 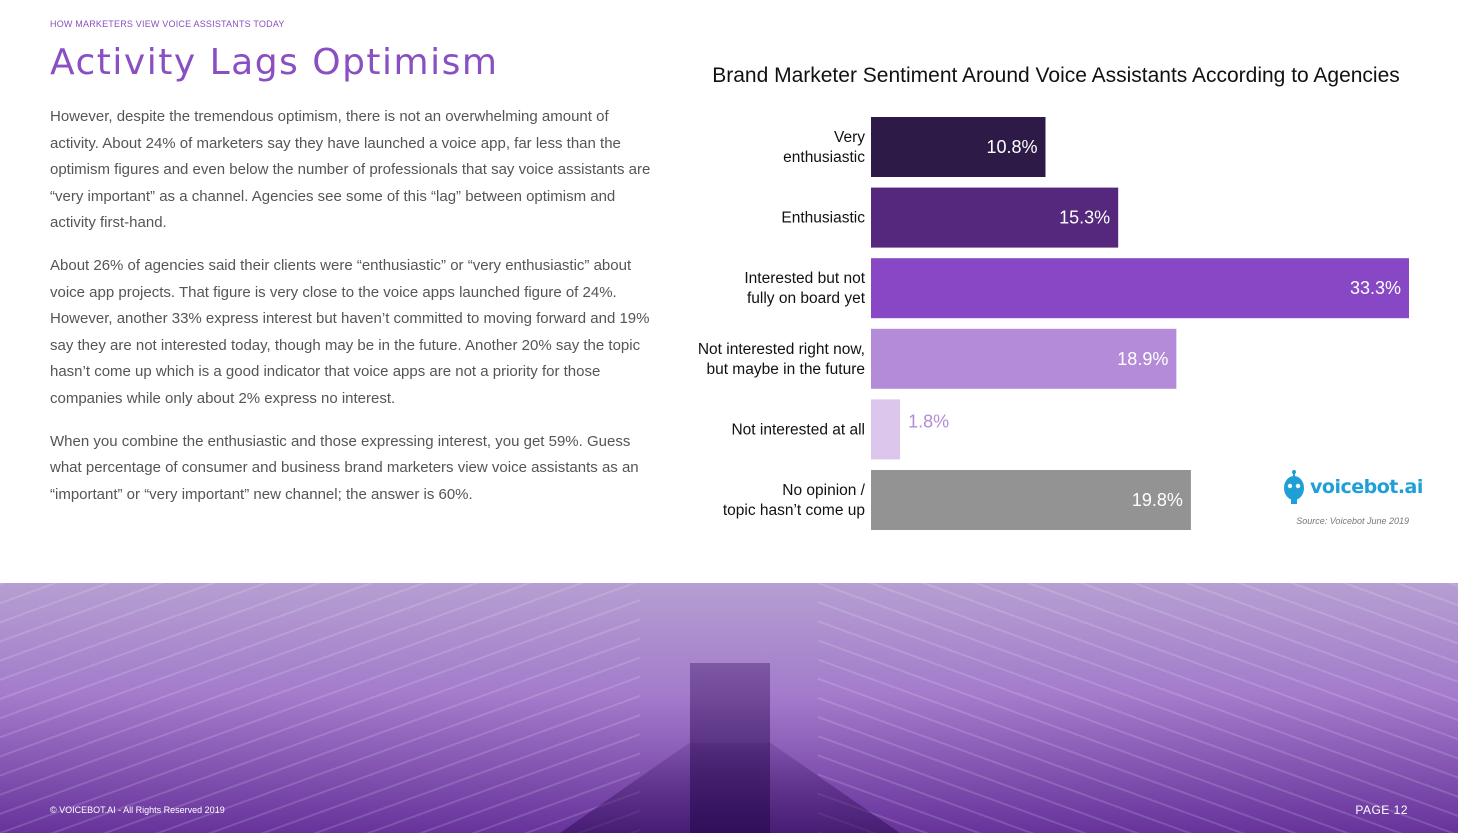 I want to click on data-label: 18.9%, so click(x=1142, y=359).